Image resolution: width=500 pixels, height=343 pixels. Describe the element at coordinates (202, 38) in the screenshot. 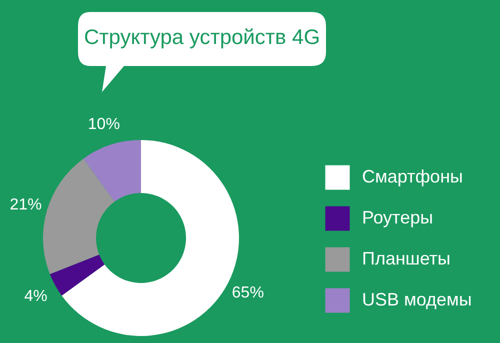

I see `chart-title: Структура устройств 4G` at that location.